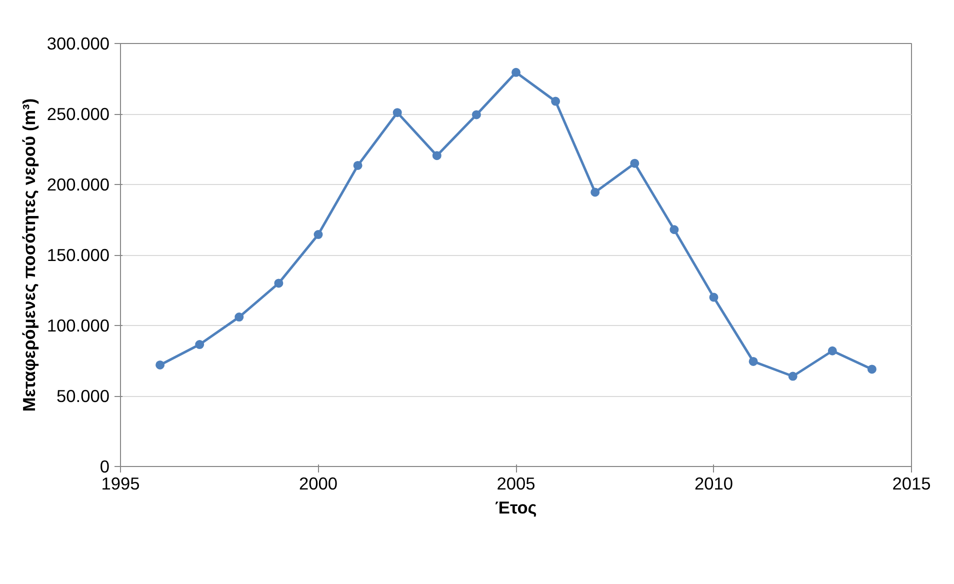  Describe the element at coordinates (83, 396) in the screenshot. I see `y-tick-label: 50.000` at that location.